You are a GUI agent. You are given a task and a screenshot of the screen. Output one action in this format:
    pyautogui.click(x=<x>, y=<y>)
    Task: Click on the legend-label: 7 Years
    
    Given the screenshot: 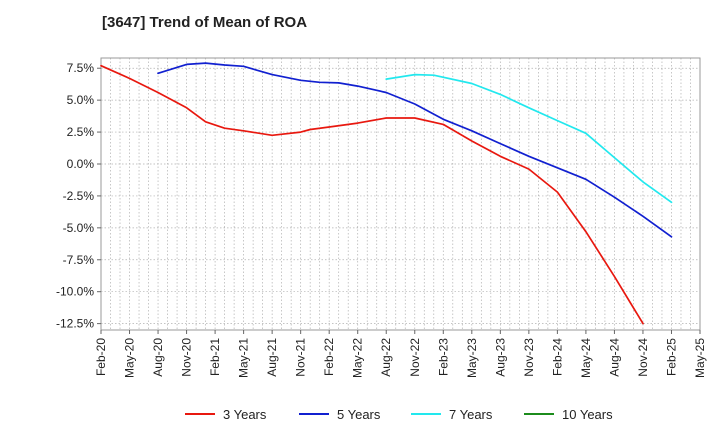 What is the action you would take?
    pyautogui.click(x=471, y=414)
    